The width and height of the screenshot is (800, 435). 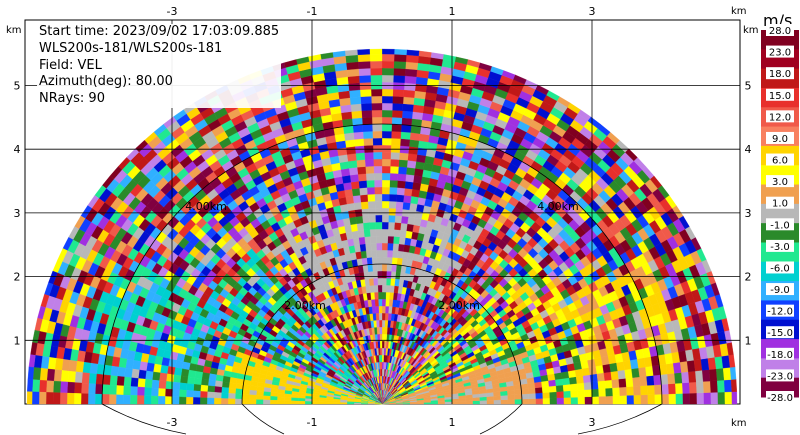 I want to click on y-tick-label-left: 5, so click(x=17, y=86).